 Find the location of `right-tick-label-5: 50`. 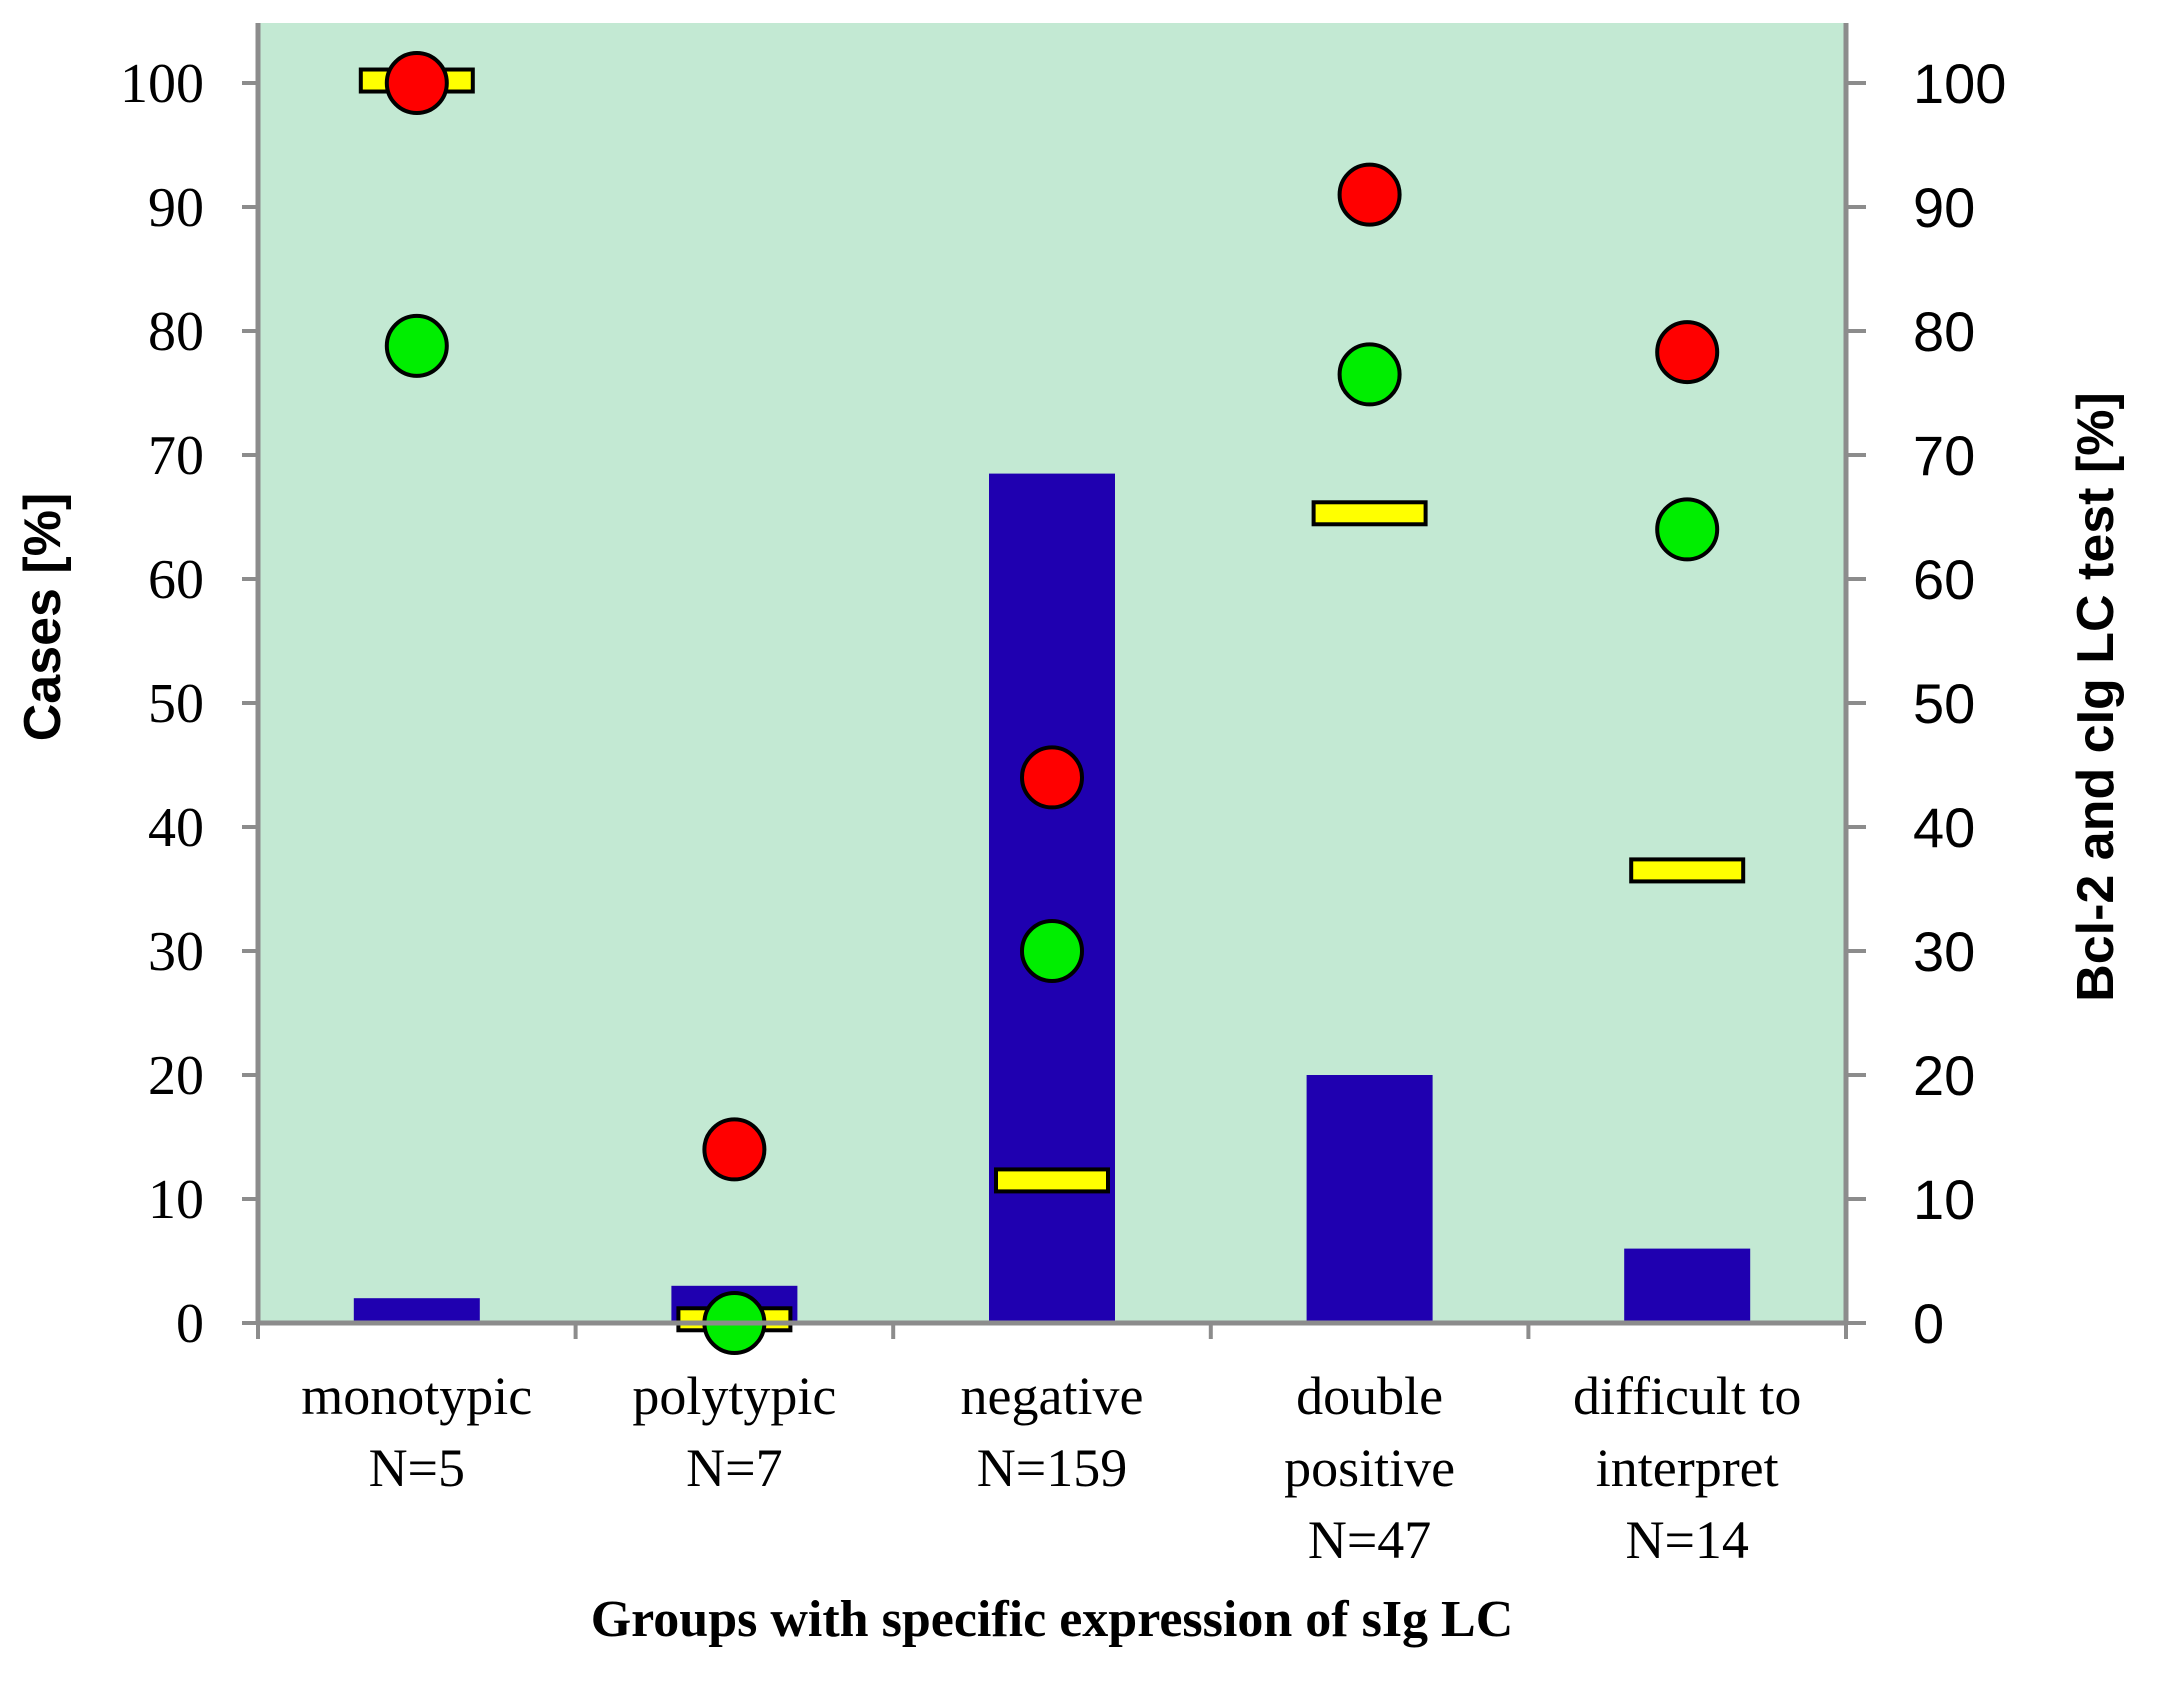

right-tick-label-5: 50 is located at coordinates (1944, 703).